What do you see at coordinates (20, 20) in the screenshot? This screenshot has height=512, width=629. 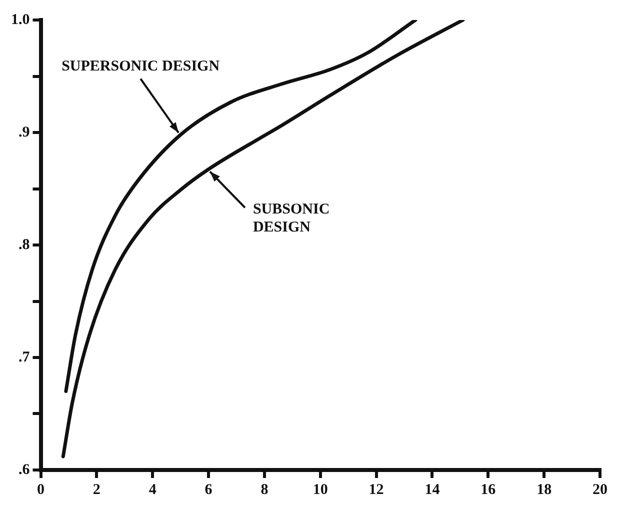 I see `y-tick-label: 1.0` at bounding box center [20, 20].